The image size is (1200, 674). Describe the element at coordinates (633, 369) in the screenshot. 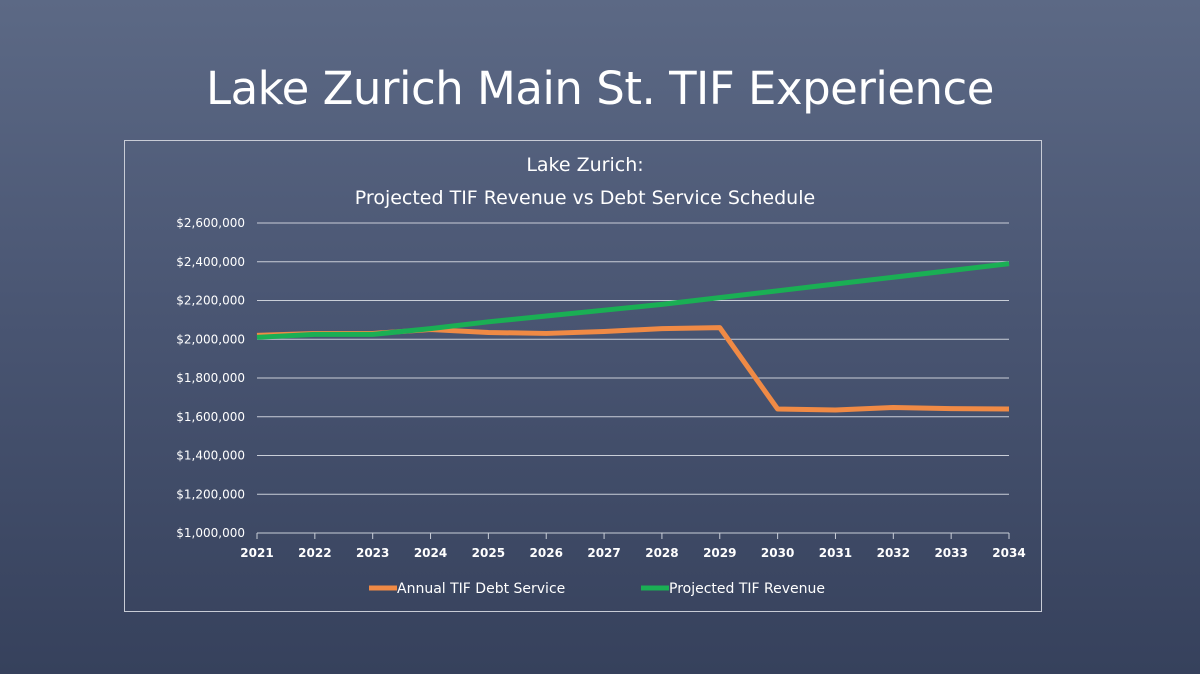

I see `series-line-debt-service` at that location.